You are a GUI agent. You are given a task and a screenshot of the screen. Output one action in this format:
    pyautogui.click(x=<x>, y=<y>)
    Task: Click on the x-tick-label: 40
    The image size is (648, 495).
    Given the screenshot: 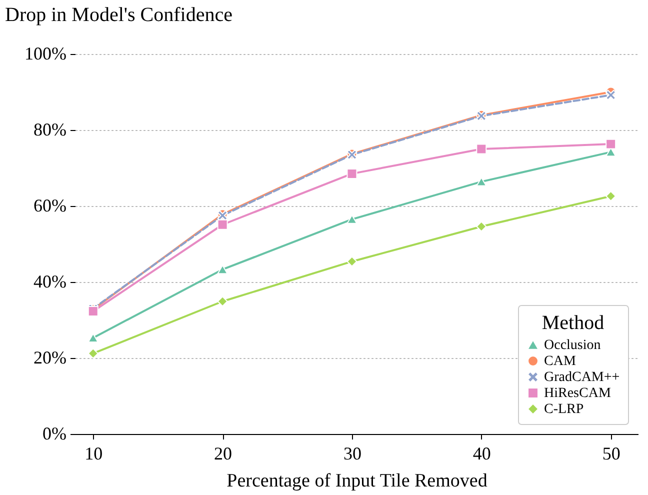 What is the action you would take?
    pyautogui.click(x=481, y=454)
    